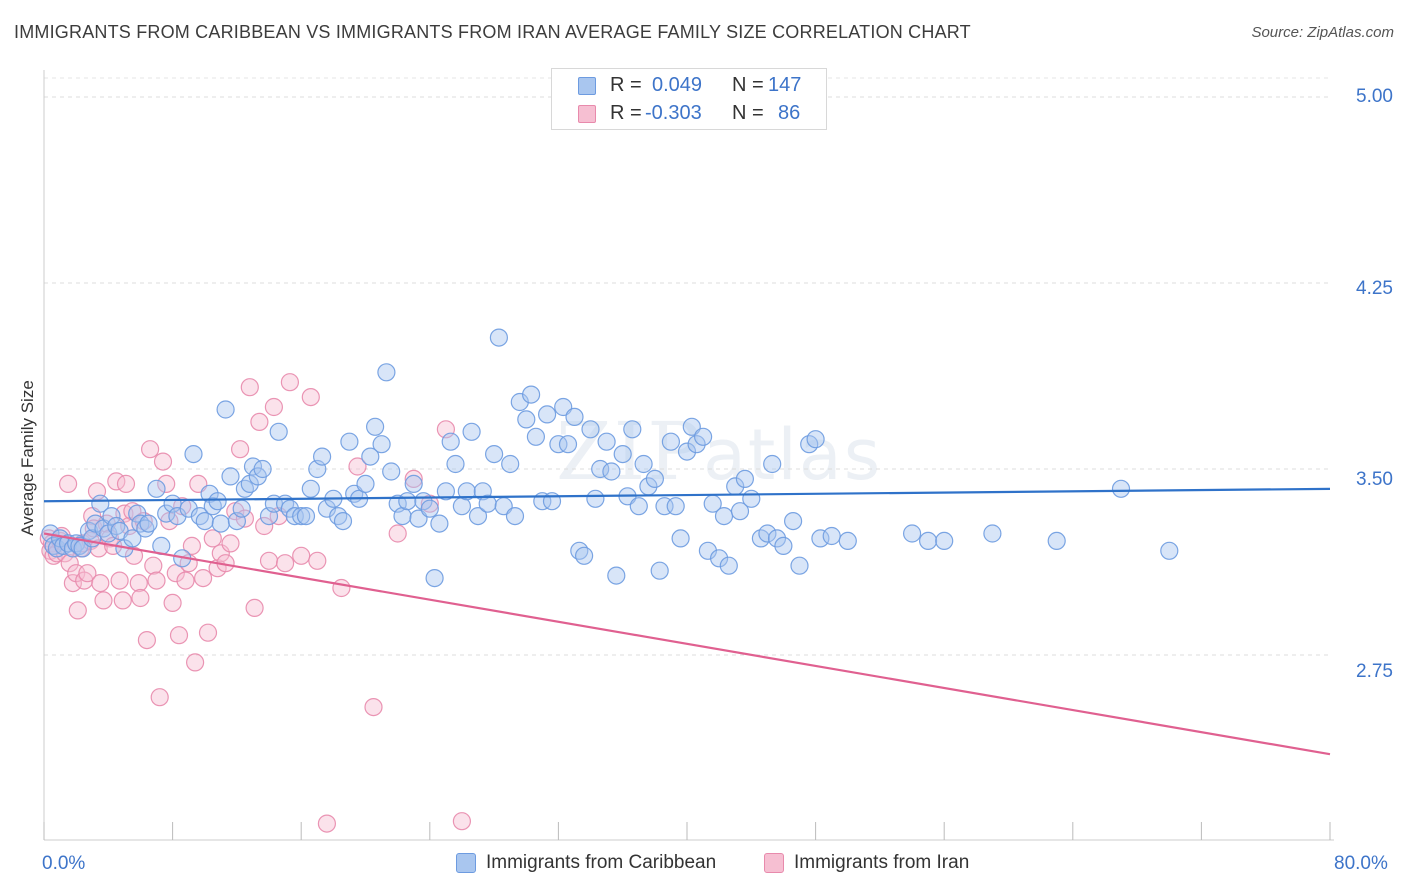  Describe the element at coordinates (882, 862) in the screenshot. I see `legend-label-iran: Immigrants from Iran` at that location.